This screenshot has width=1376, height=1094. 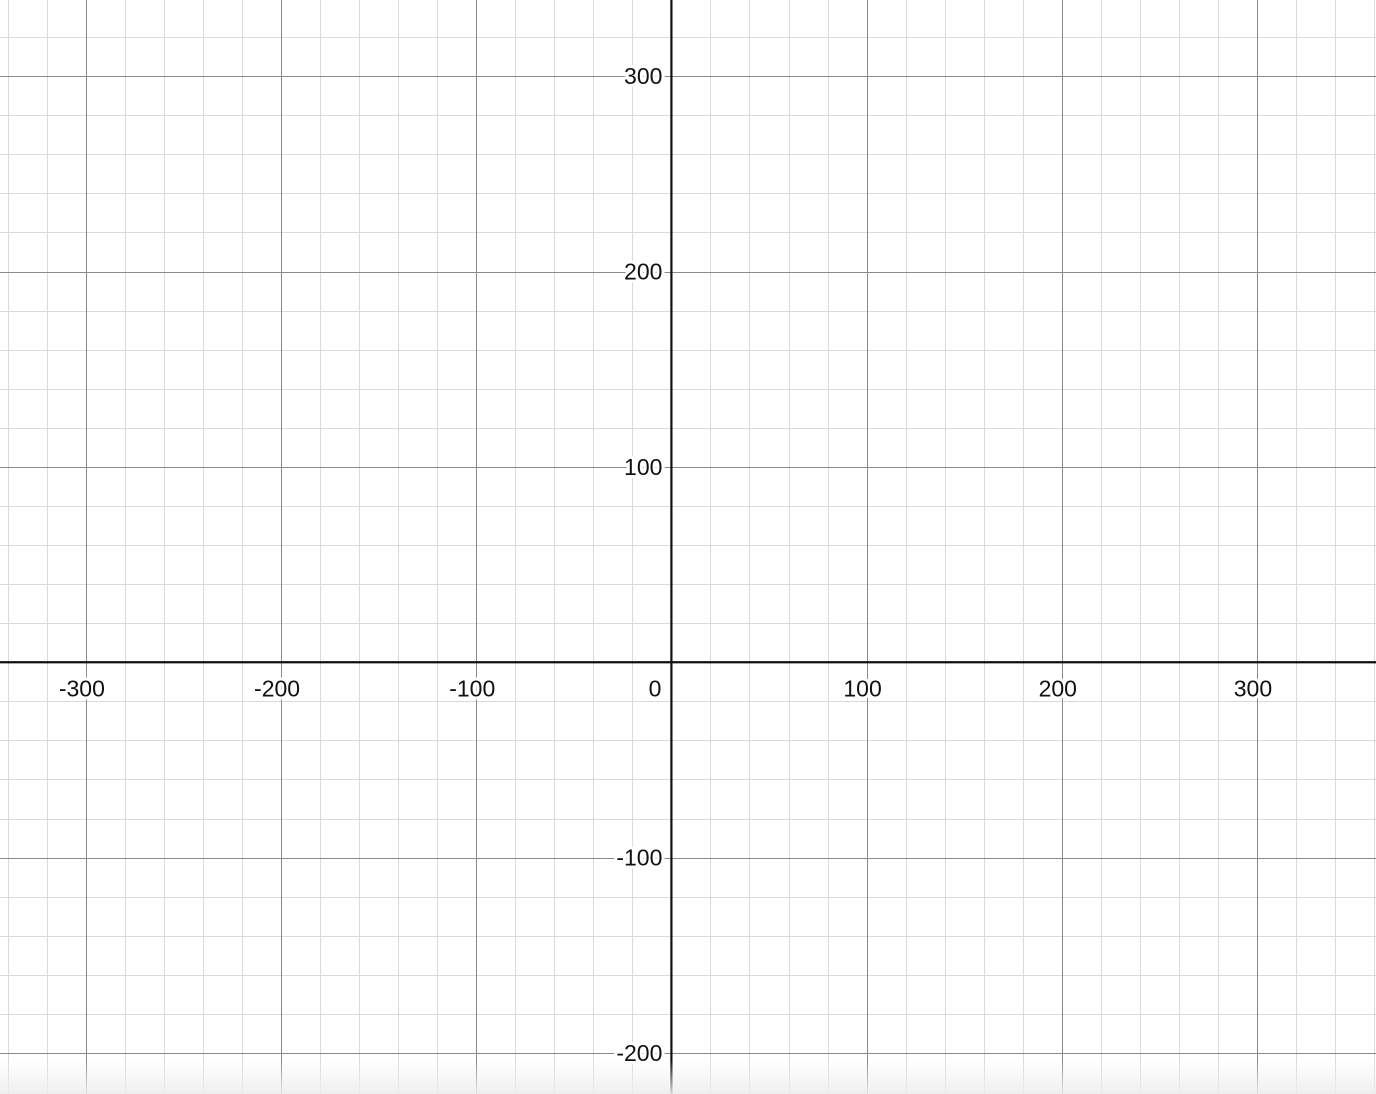 What do you see at coordinates (643, 272) in the screenshot?
I see `y-tick-label: 200` at bounding box center [643, 272].